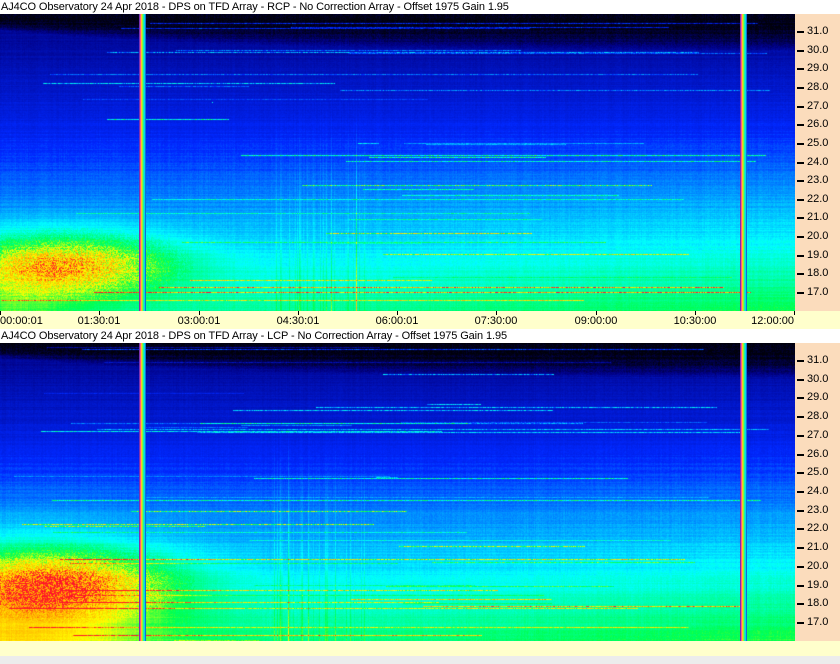 The image size is (840, 664). Describe the element at coordinates (420, 648) in the screenshot. I see `footer-strip` at that location.